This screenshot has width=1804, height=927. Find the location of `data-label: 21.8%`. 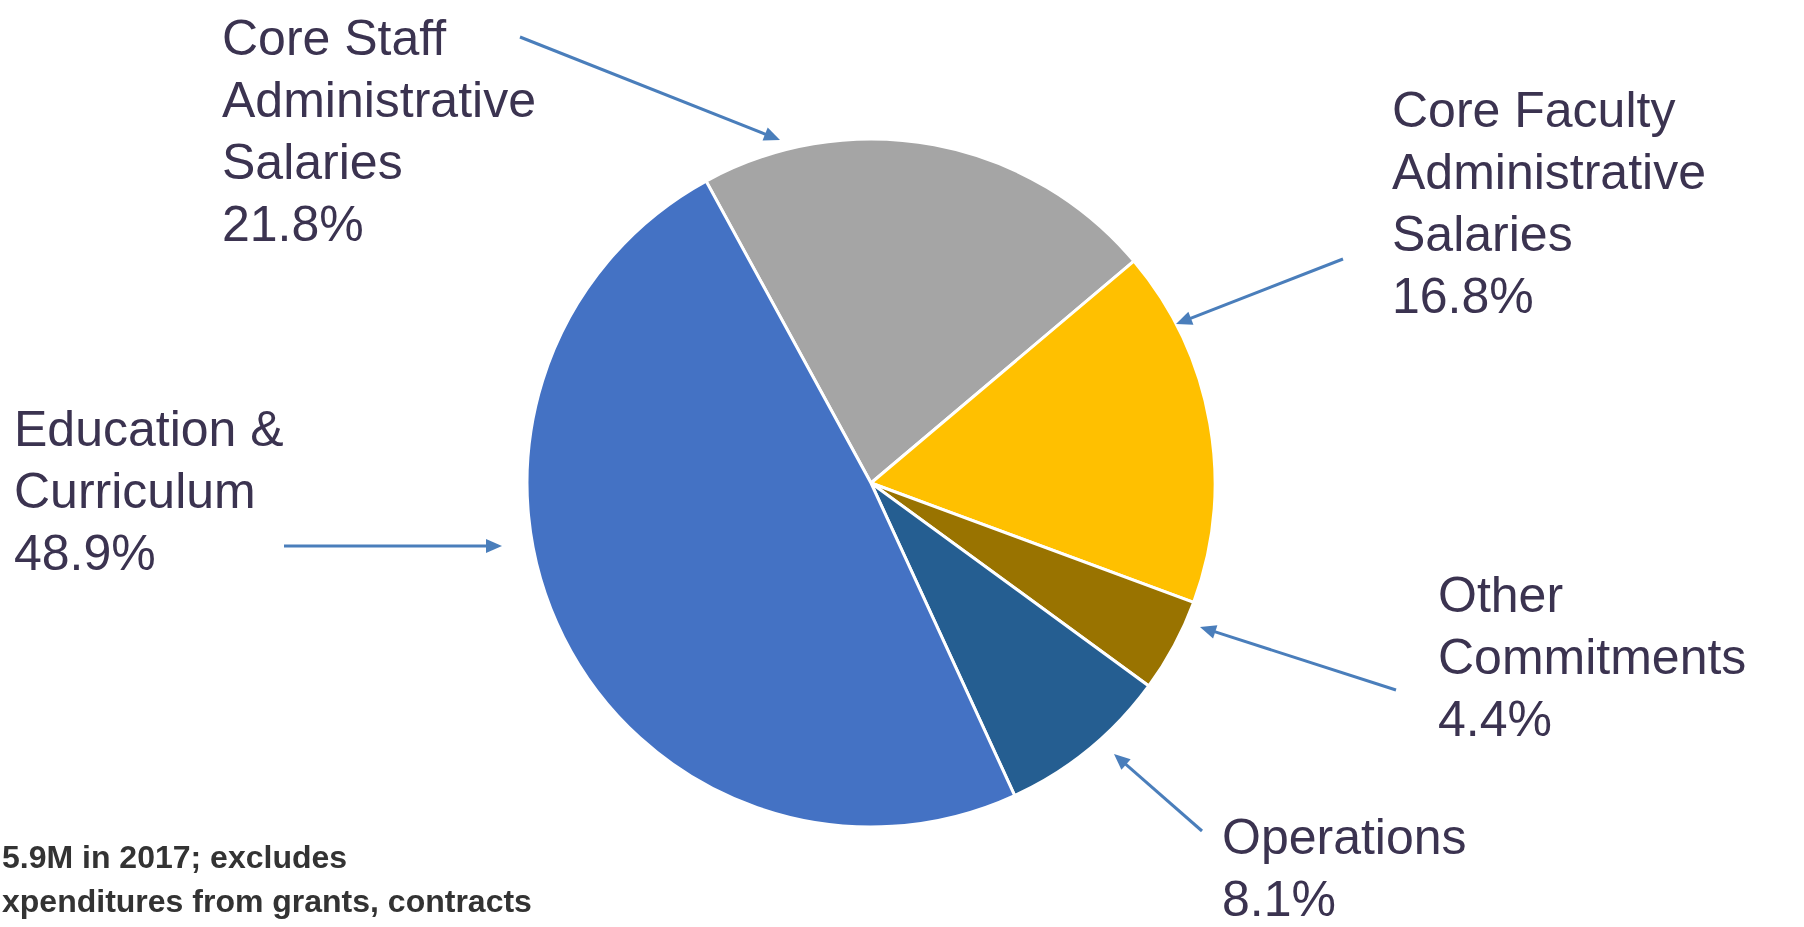

data-label: 21.8% is located at coordinates (293, 224).